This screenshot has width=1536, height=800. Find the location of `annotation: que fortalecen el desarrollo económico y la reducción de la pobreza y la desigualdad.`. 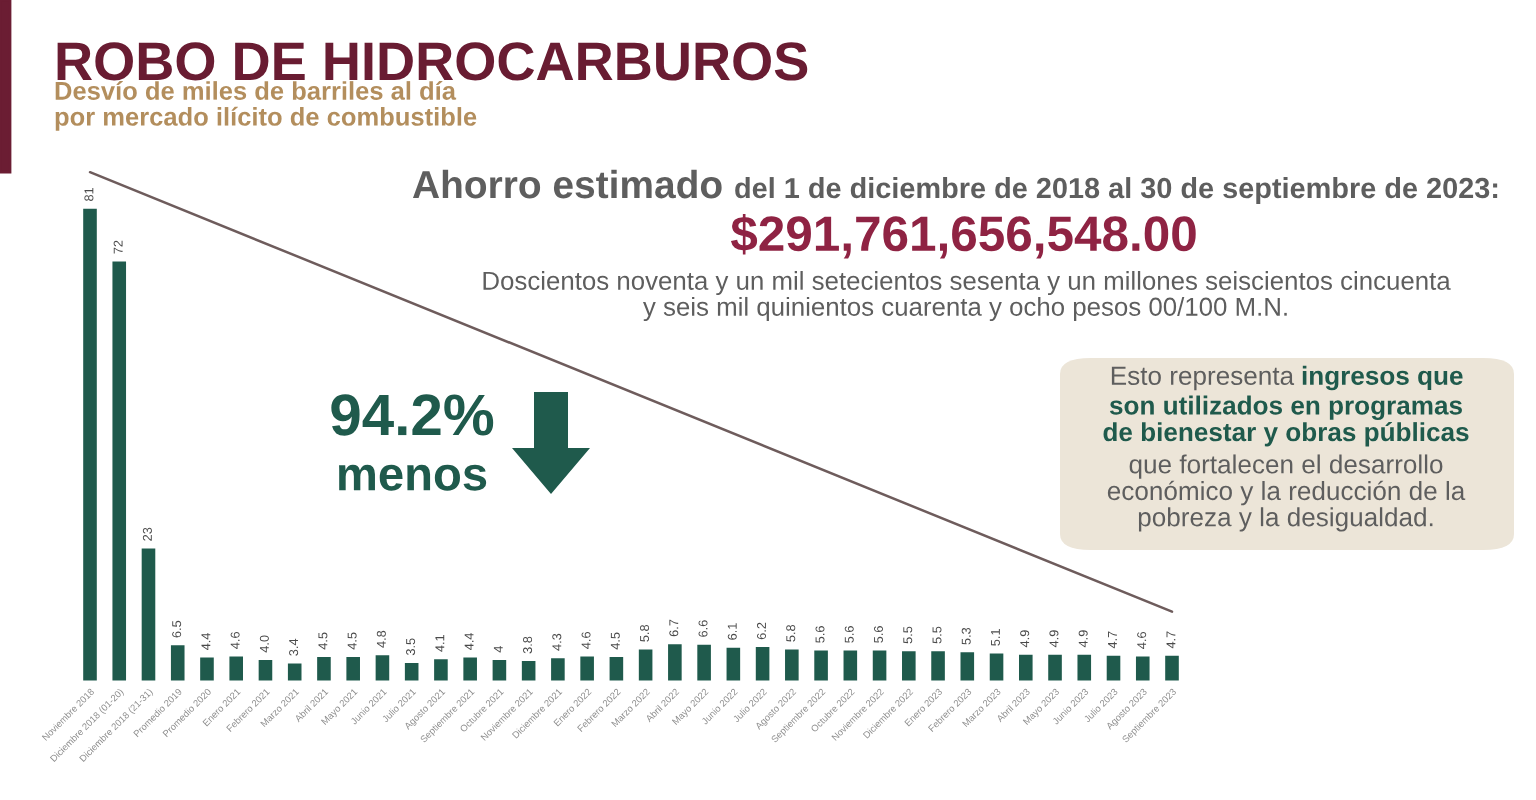

annotation: que fortalecen el desarrollo económico y la reducción de la pobreza y la desigualdad. is located at coordinates (1286, 493).